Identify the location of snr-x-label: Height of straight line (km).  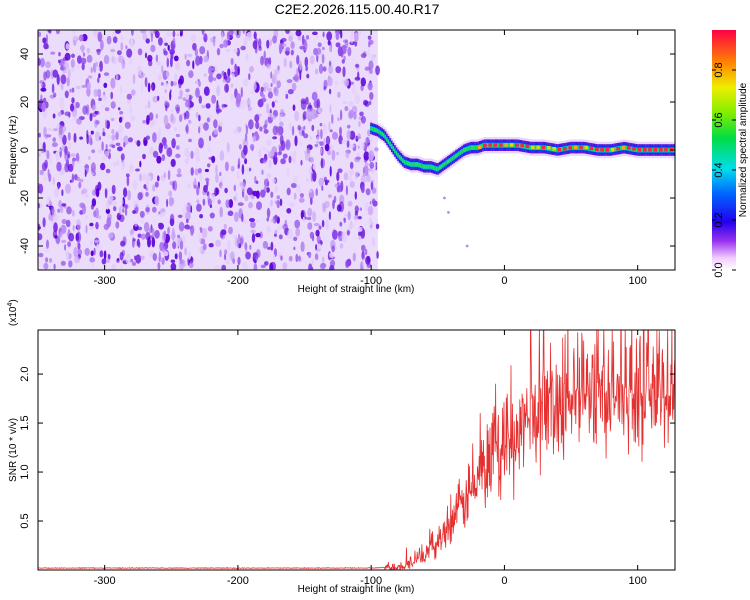
(356, 589).